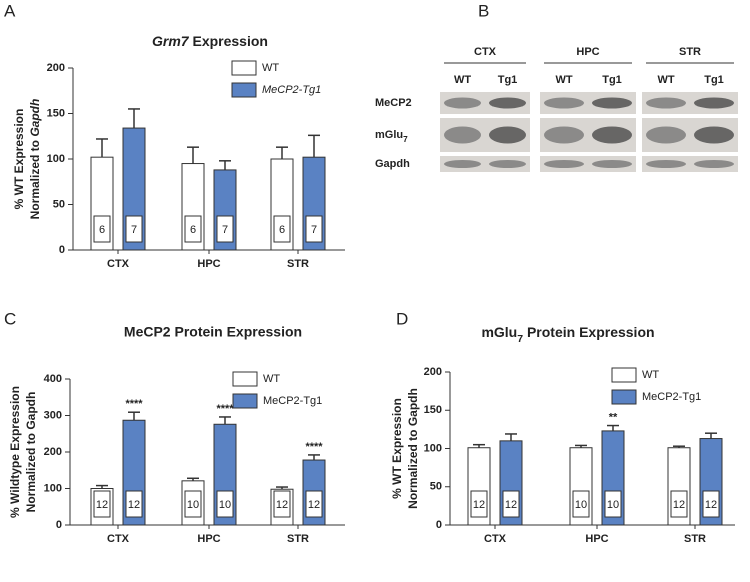  I want to click on chart-title: Grm7 Expression, so click(210, 41).